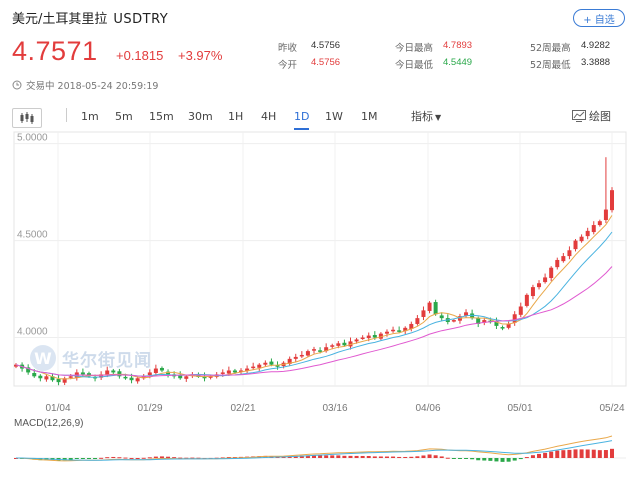 The width and height of the screenshot is (630, 483). What do you see at coordinates (269, 116) in the screenshot?
I see `period-4h: 4H` at bounding box center [269, 116].